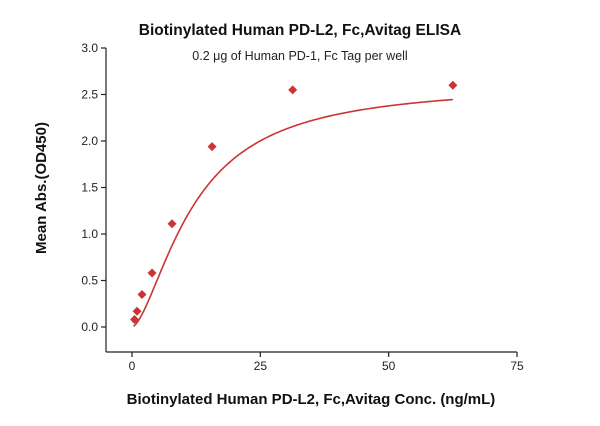 Image resolution: width=600 pixels, height=426 pixels. Describe the element at coordinates (89, 95) in the screenshot. I see `y-tick-label: 2.5` at that location.